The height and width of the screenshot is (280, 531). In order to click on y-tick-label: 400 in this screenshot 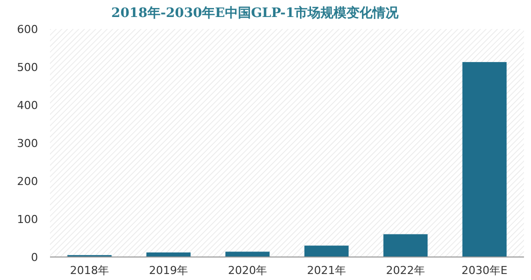, I will do `click(27, 105)`.